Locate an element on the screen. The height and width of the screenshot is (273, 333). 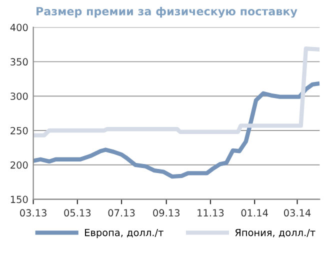
x-tick-label: 05.13 is located at coordinates (77, 213).